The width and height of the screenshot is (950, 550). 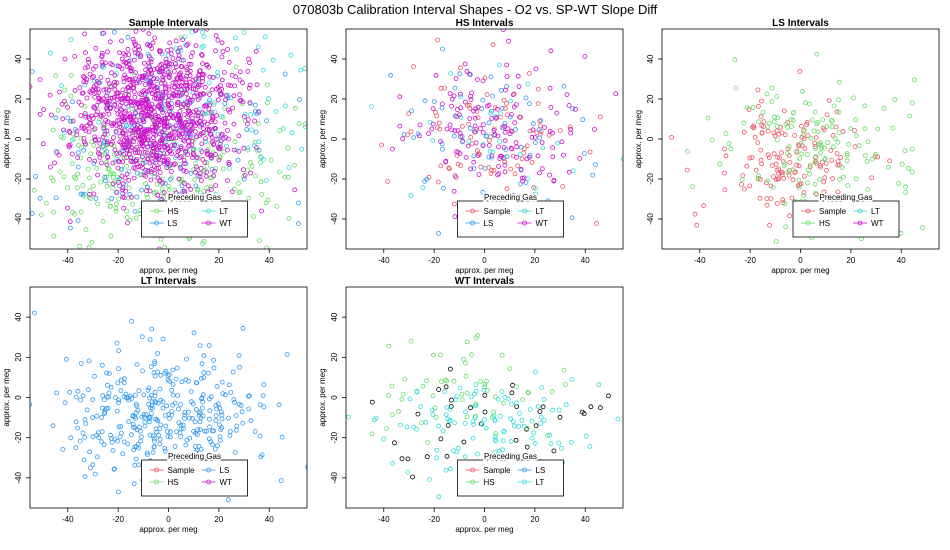 I want to click on legend-marker, so click(x=472, y=482).